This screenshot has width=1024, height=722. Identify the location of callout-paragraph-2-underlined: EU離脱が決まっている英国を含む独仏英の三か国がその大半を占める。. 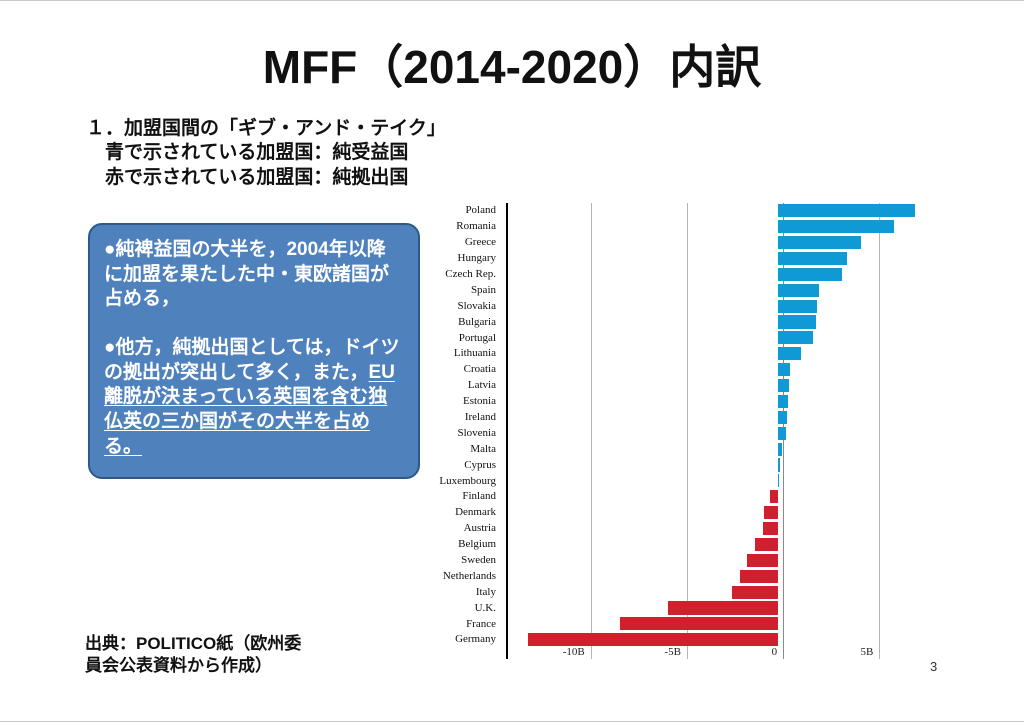
(249, 409).